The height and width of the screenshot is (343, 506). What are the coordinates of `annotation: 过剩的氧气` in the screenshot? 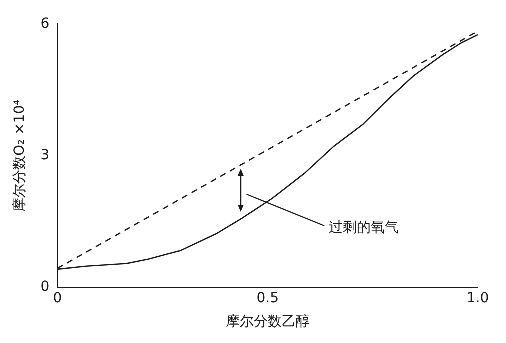 It's located at (363, 228).